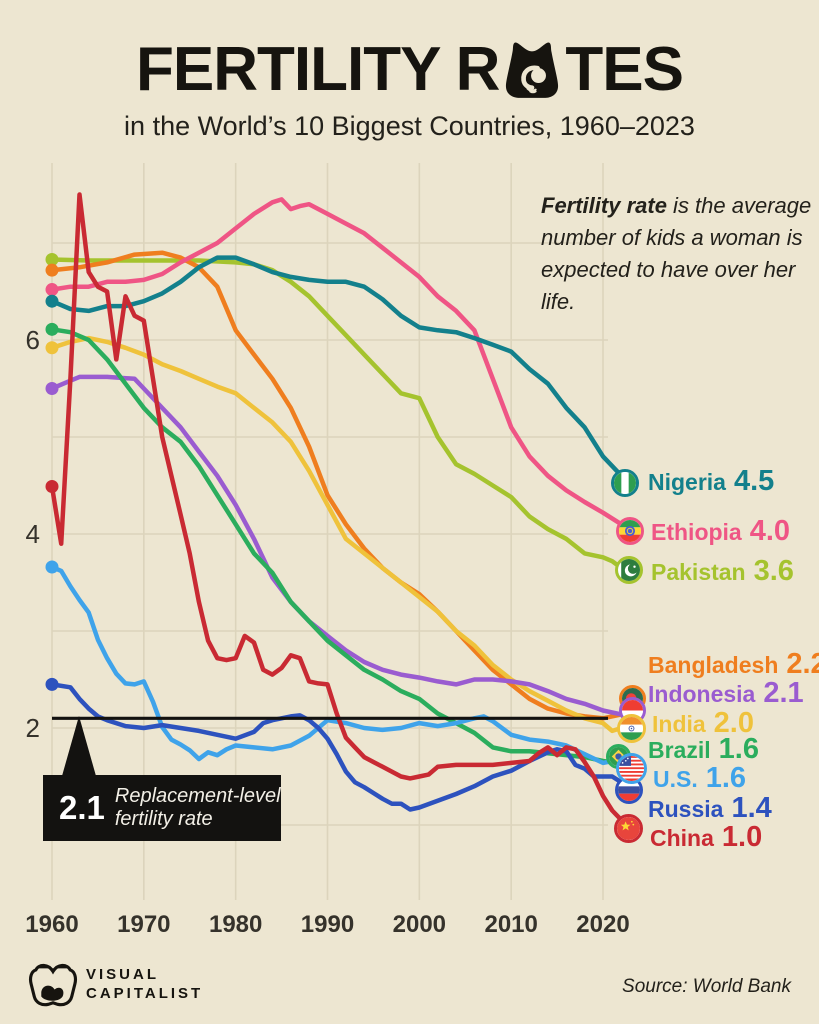 This screenshot has height=1024, width=819. What do you see at coordinates (143, 924) in the screenshot?
I see `x-axis-tick-label: 1970` at bounding box center [143, 924].